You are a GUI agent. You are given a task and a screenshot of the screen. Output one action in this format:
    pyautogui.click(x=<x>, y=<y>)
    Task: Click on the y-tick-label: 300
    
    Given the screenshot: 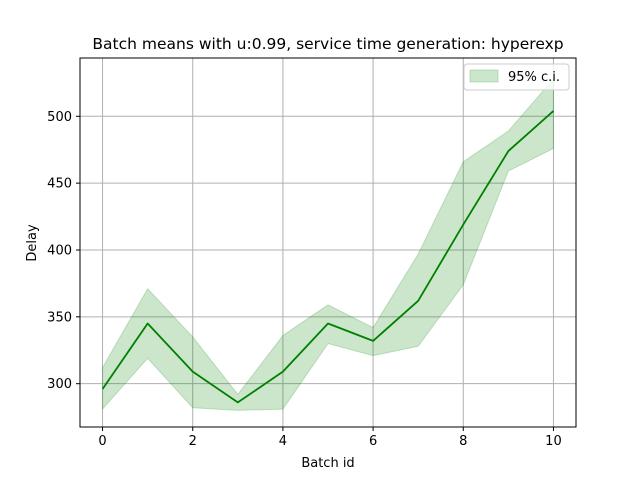 What is the action you would take?
    pyautogui.click(x=59, y=384)
    